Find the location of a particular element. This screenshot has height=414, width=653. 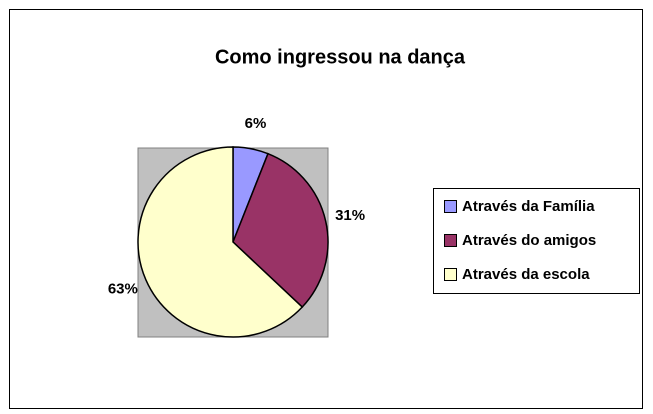

data-label: 63% is located at coordinates (123, 289).